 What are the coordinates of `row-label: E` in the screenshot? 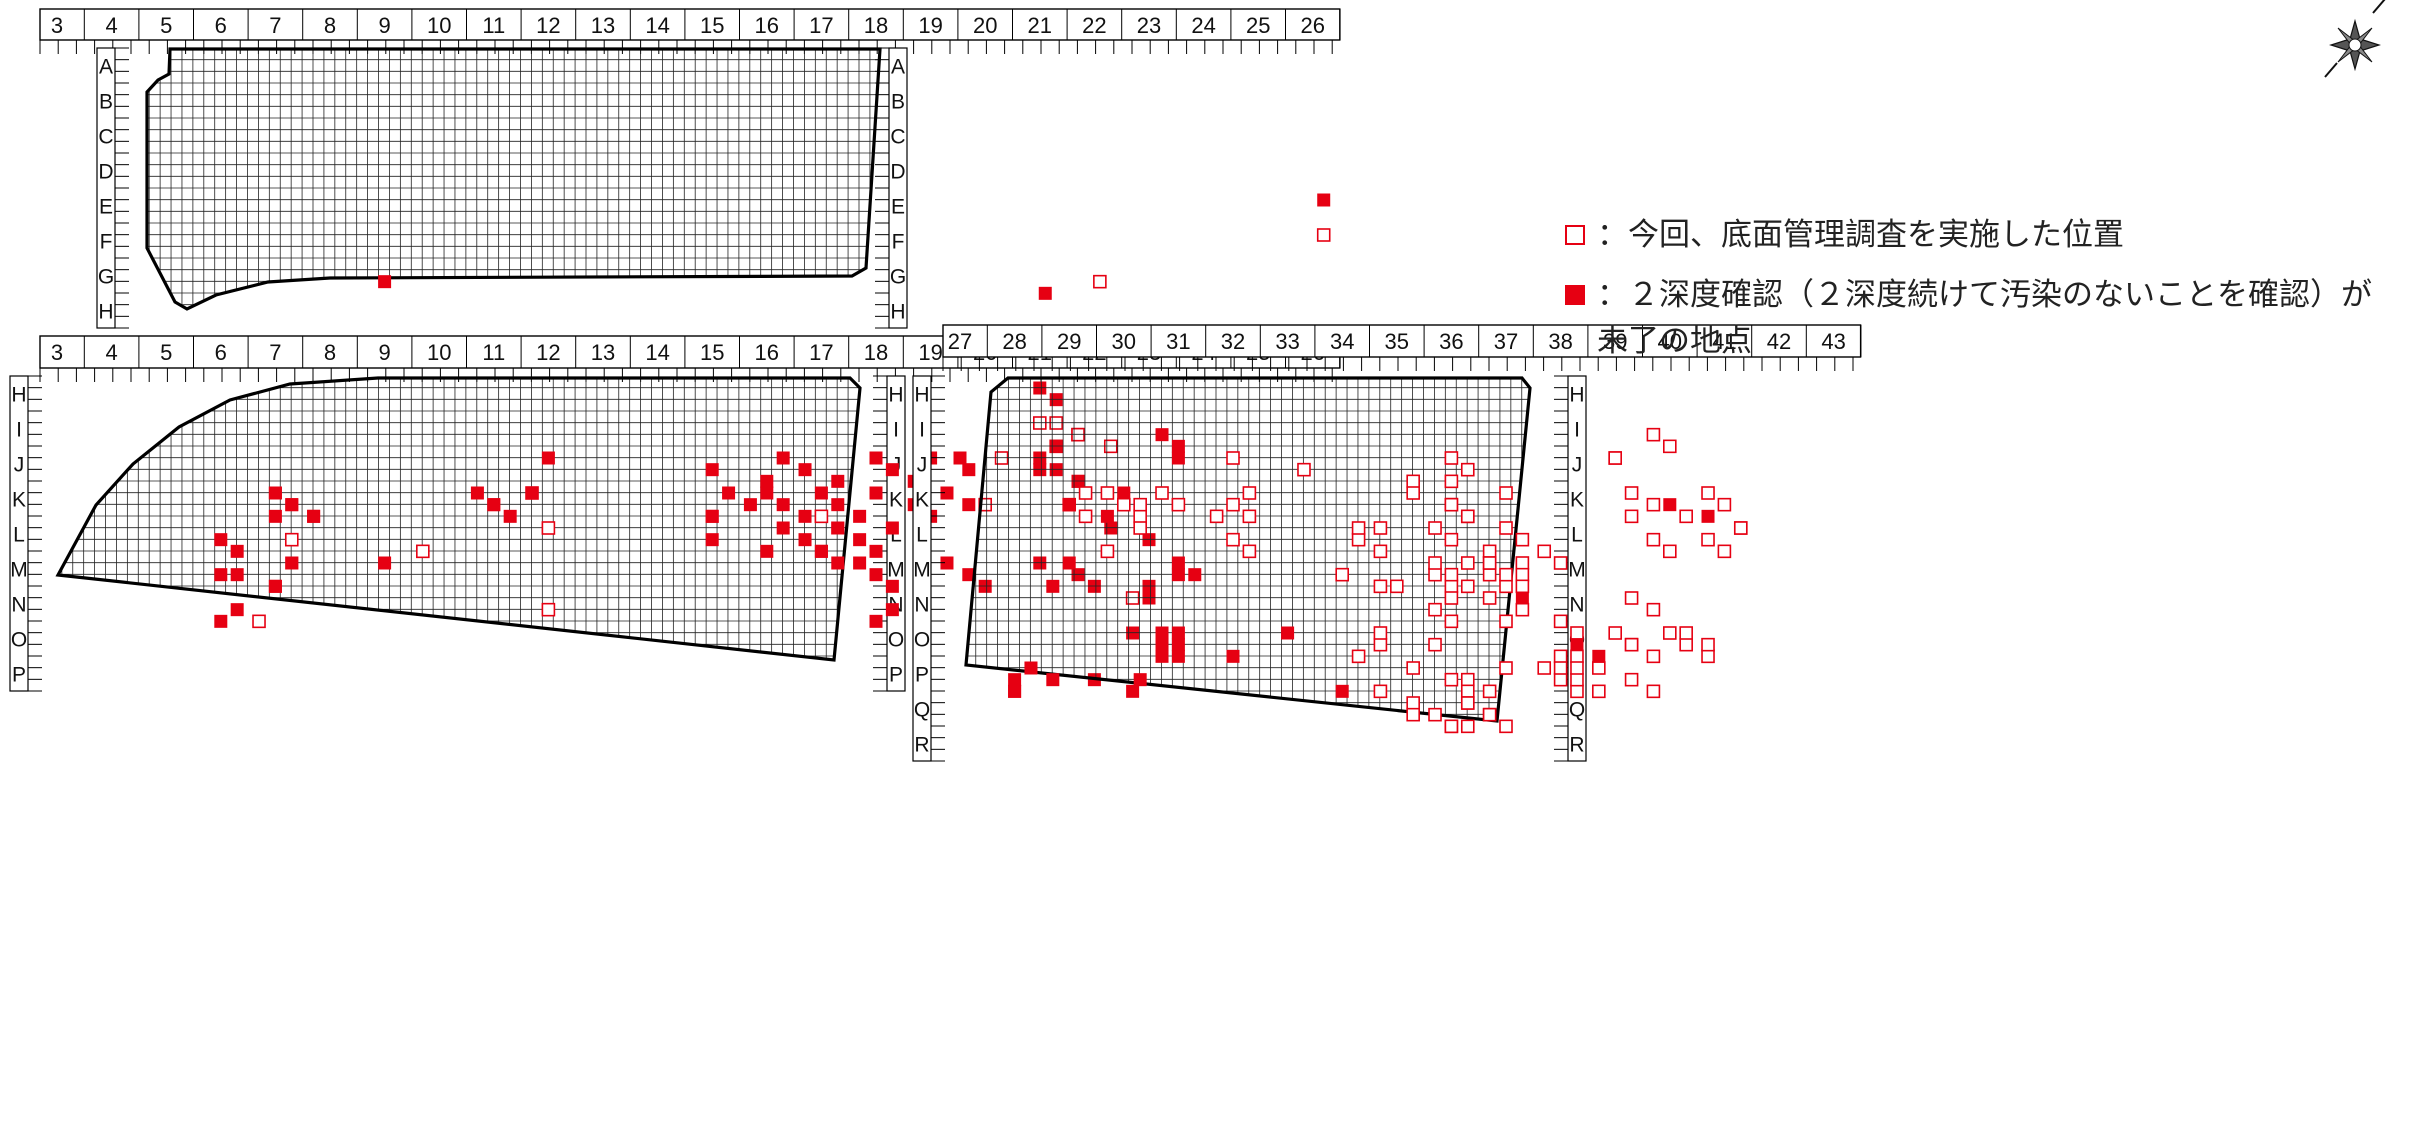 It's located at (898, 207).